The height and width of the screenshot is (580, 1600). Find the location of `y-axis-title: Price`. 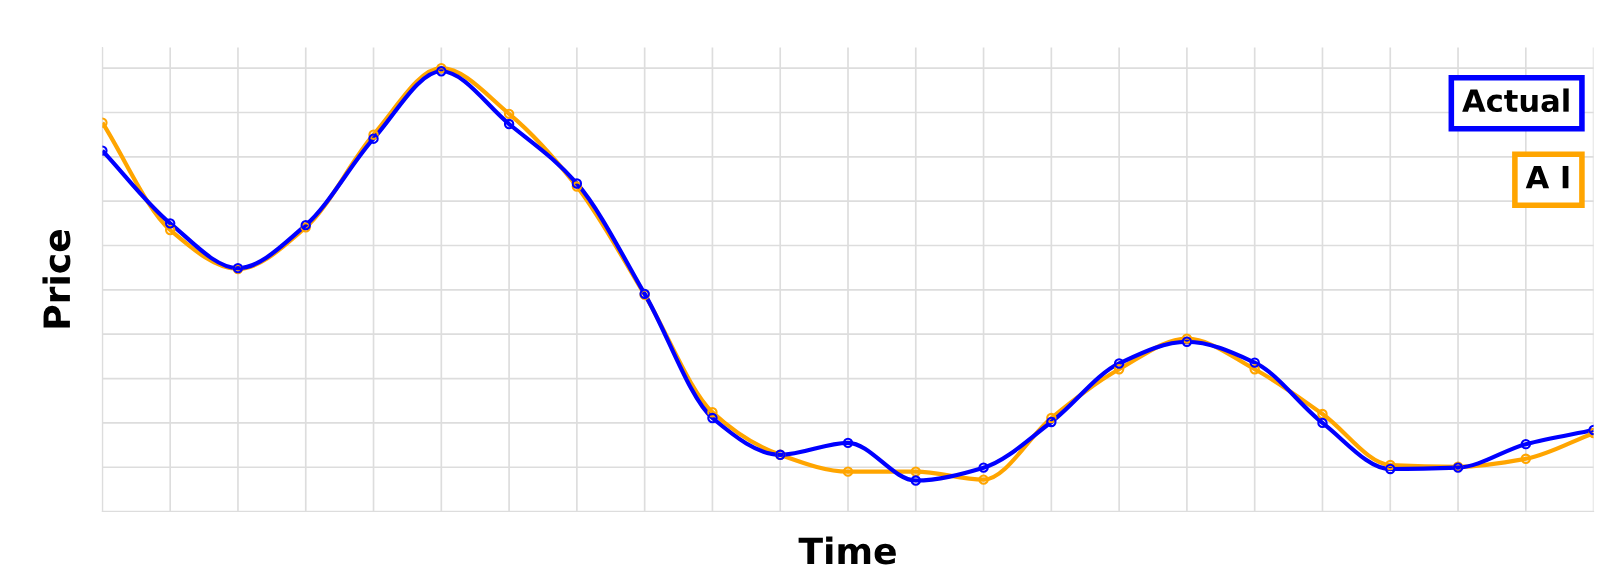

y-axis-title: Price is located at coordinates (56, 279).